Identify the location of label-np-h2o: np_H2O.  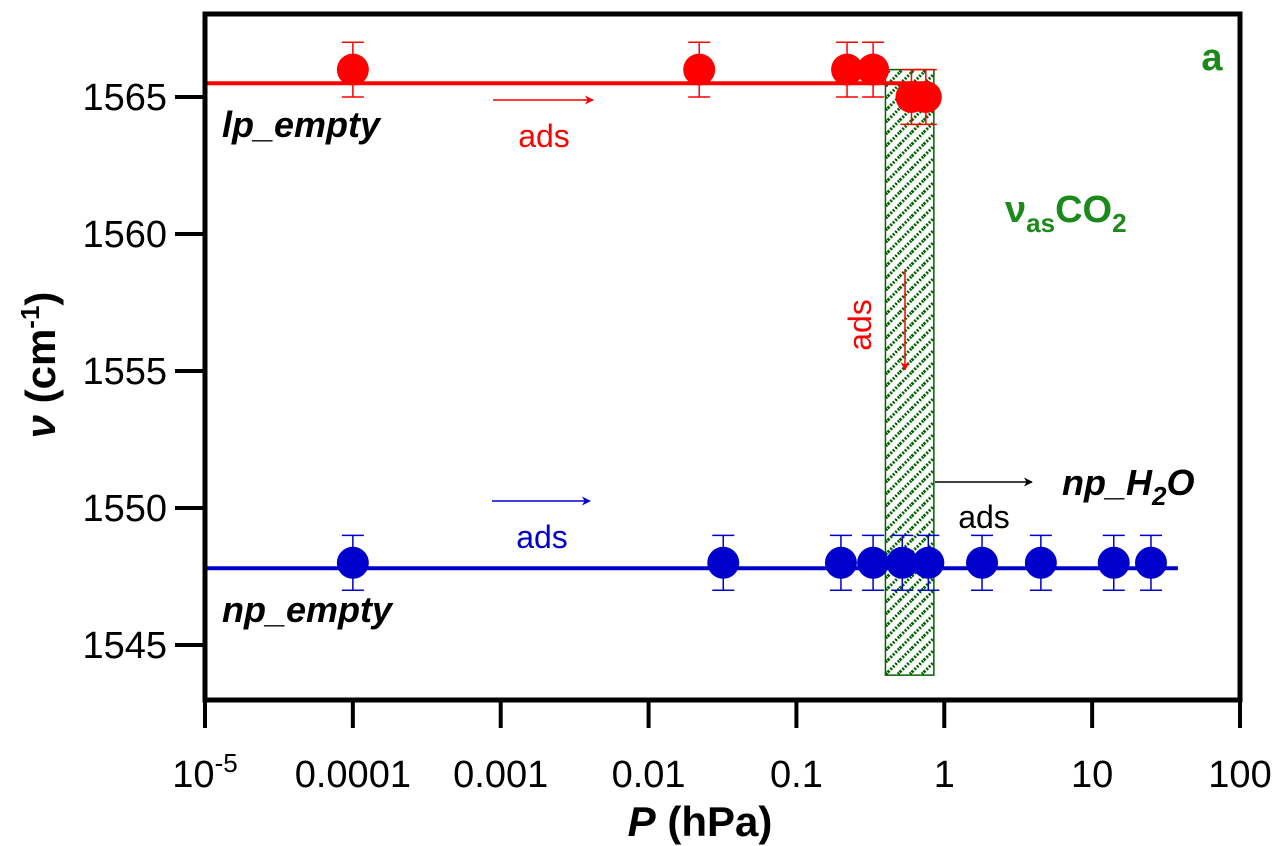
(1128, 486).